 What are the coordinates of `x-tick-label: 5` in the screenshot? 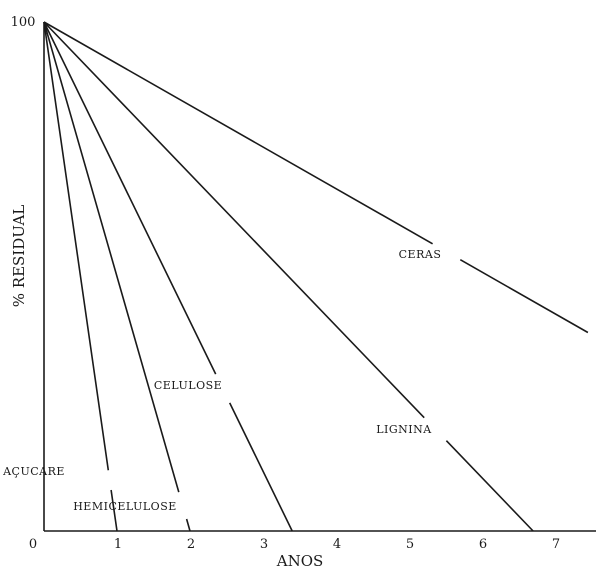 It's located at (410, 544).